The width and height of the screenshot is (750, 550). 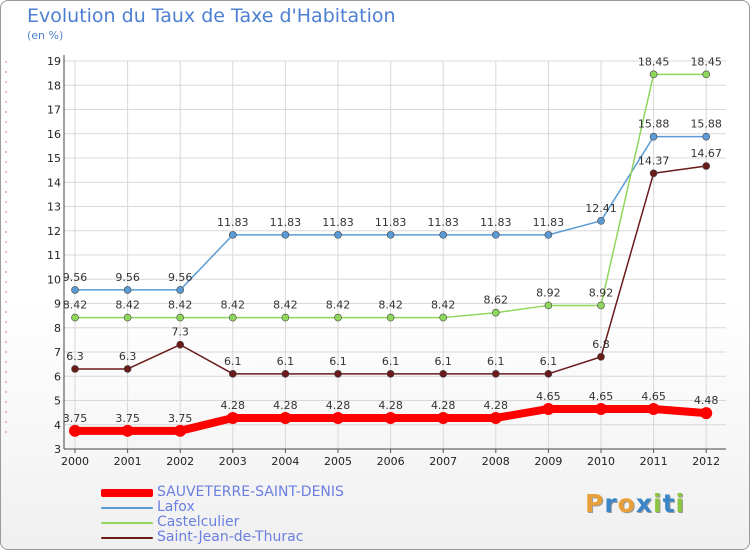 I want to click on logo-letter: P, so click(x=595, y=503).